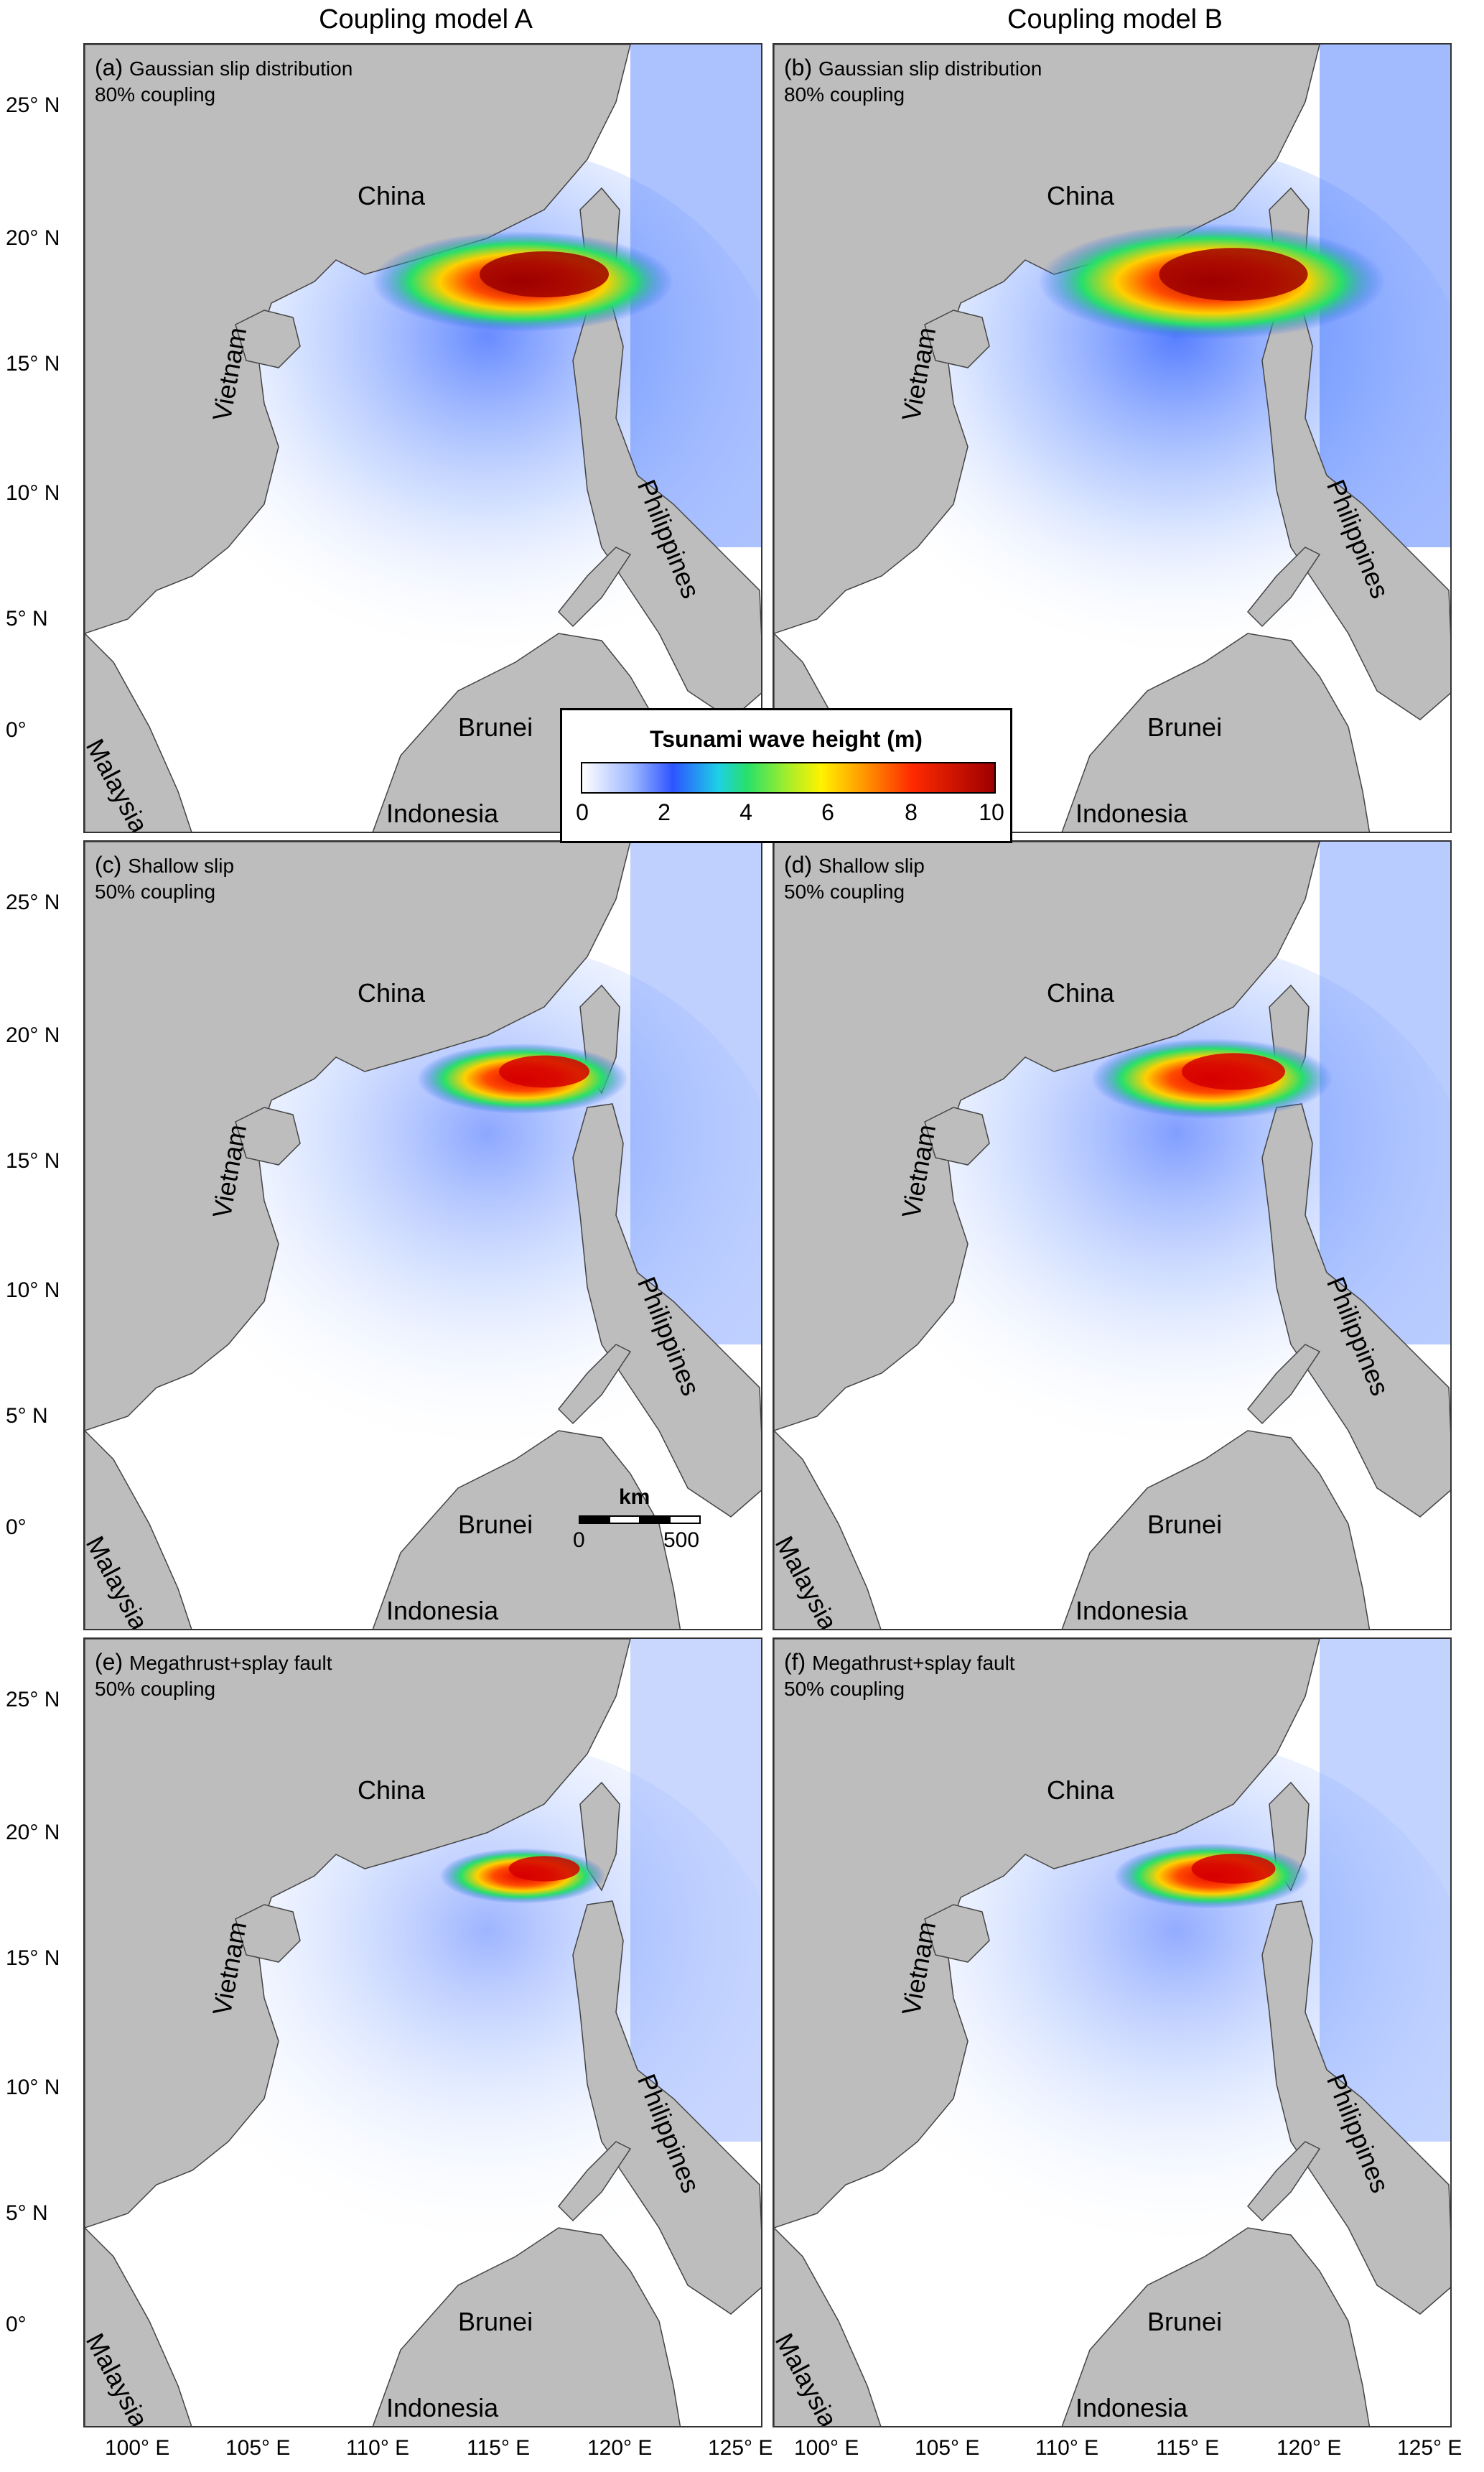  What do you see at coordinates (991, 812) in the screenshot?
I see `legend-tick: 10` at bounding box center [991, 812].